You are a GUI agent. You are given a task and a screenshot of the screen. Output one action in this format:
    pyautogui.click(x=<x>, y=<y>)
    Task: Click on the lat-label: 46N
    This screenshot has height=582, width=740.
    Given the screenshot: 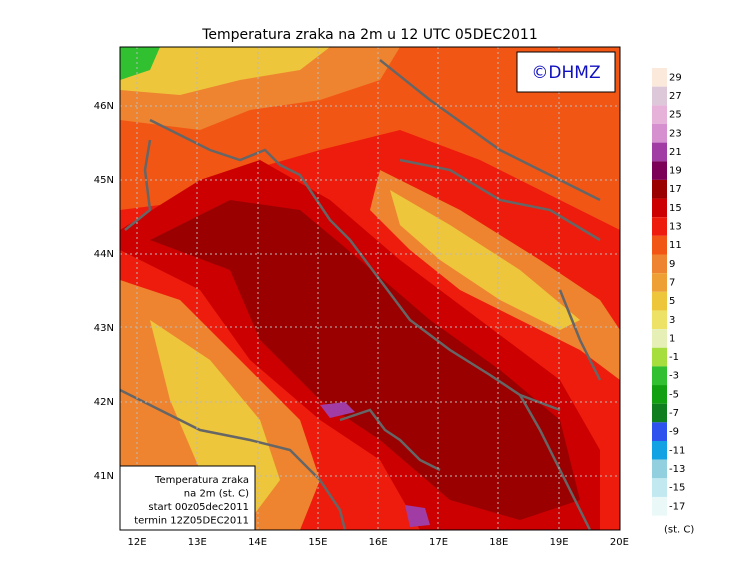 What is the action you would take?
    pyautogui.click(x=104, y=106)
    